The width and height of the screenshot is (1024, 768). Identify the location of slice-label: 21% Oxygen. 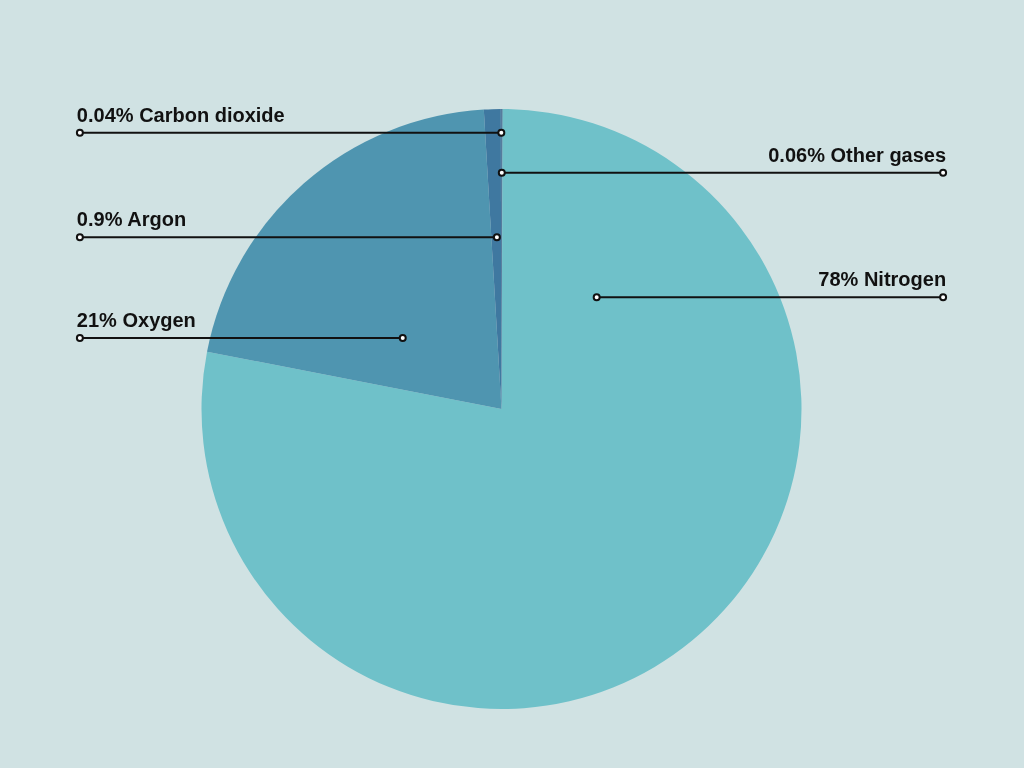
(136, 319).